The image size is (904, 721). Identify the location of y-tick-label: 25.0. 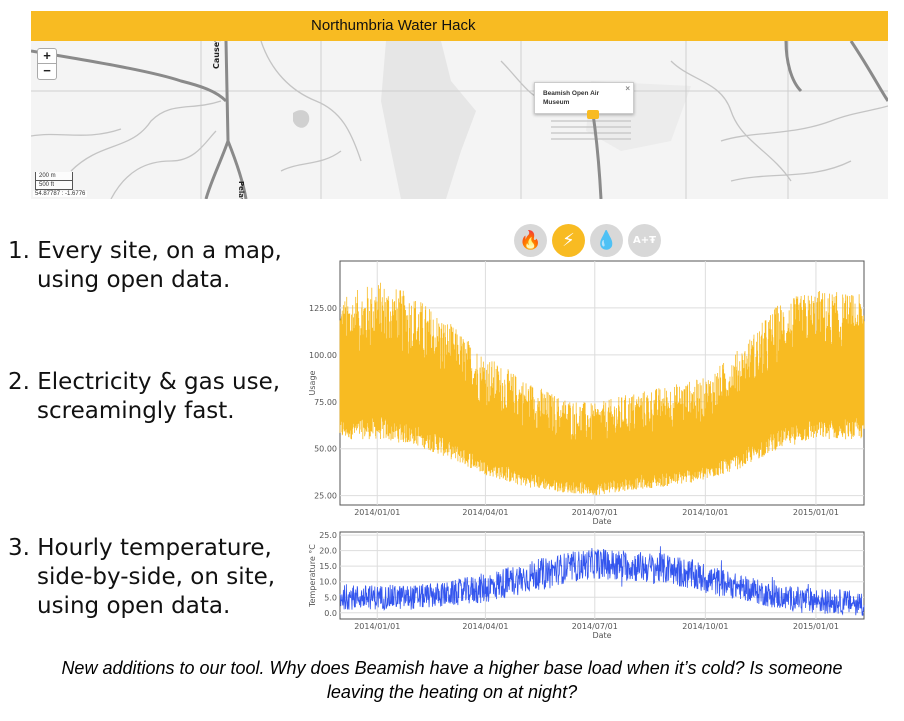
(328, 535).